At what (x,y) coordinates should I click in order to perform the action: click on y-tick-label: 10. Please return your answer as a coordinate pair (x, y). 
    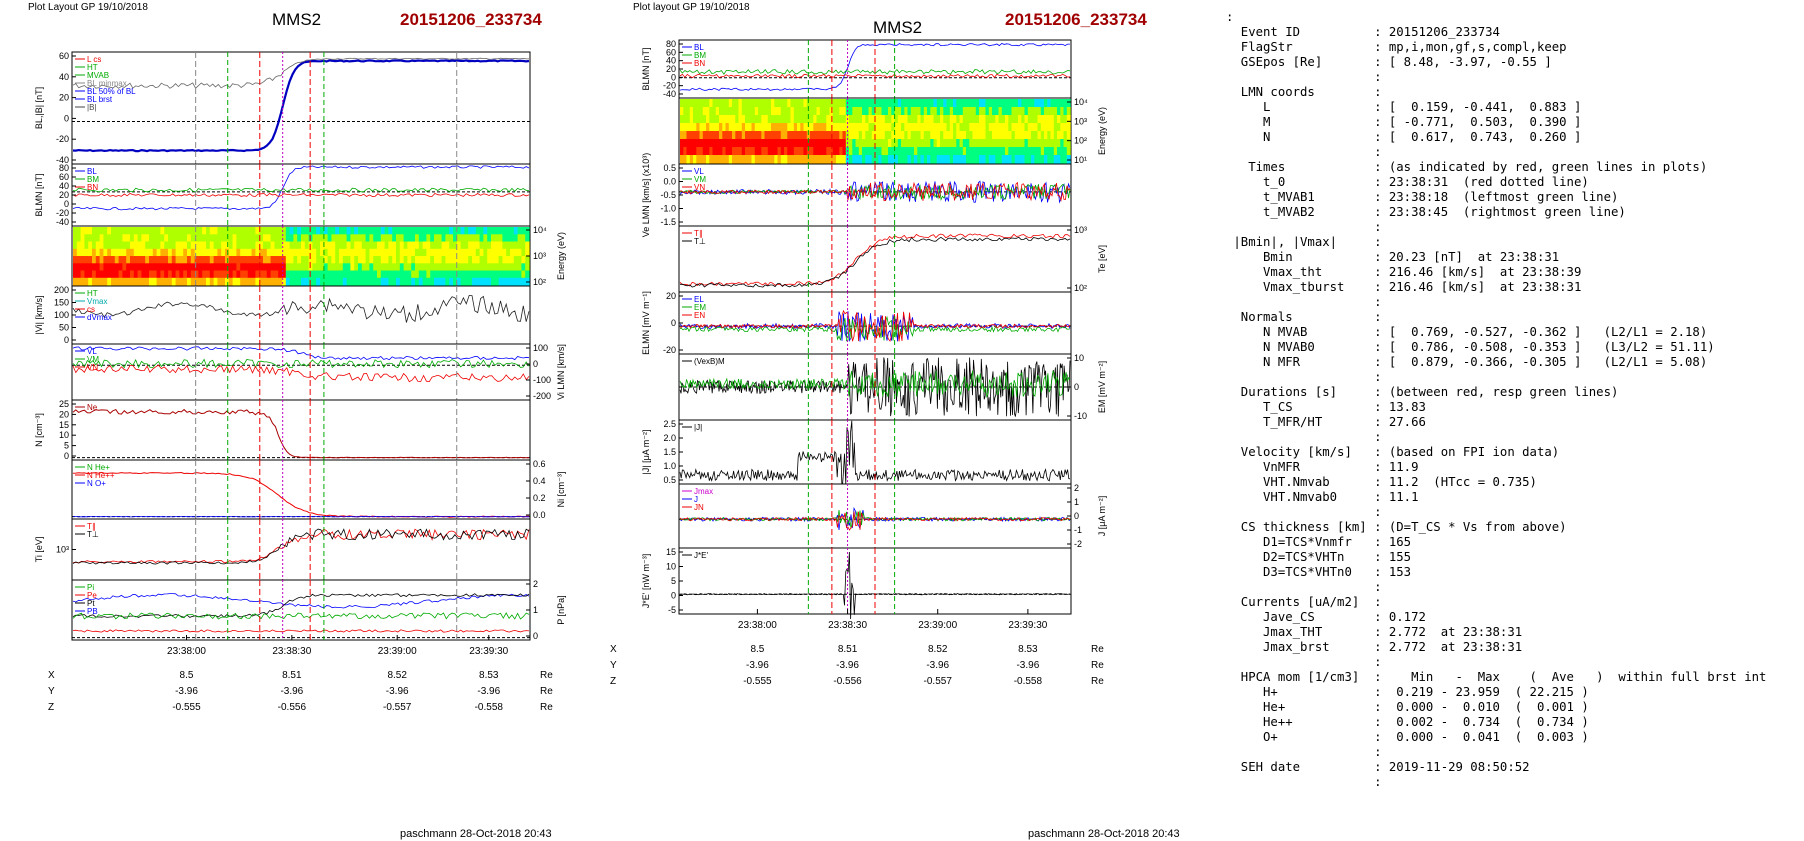
    Looking at the image, I should click on (671, 567).